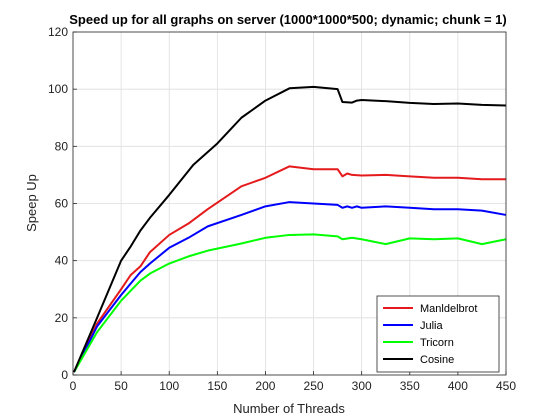 This screenshot has height=420, width=560. I want to click on x-tick-label: 0, so click(73, 386).